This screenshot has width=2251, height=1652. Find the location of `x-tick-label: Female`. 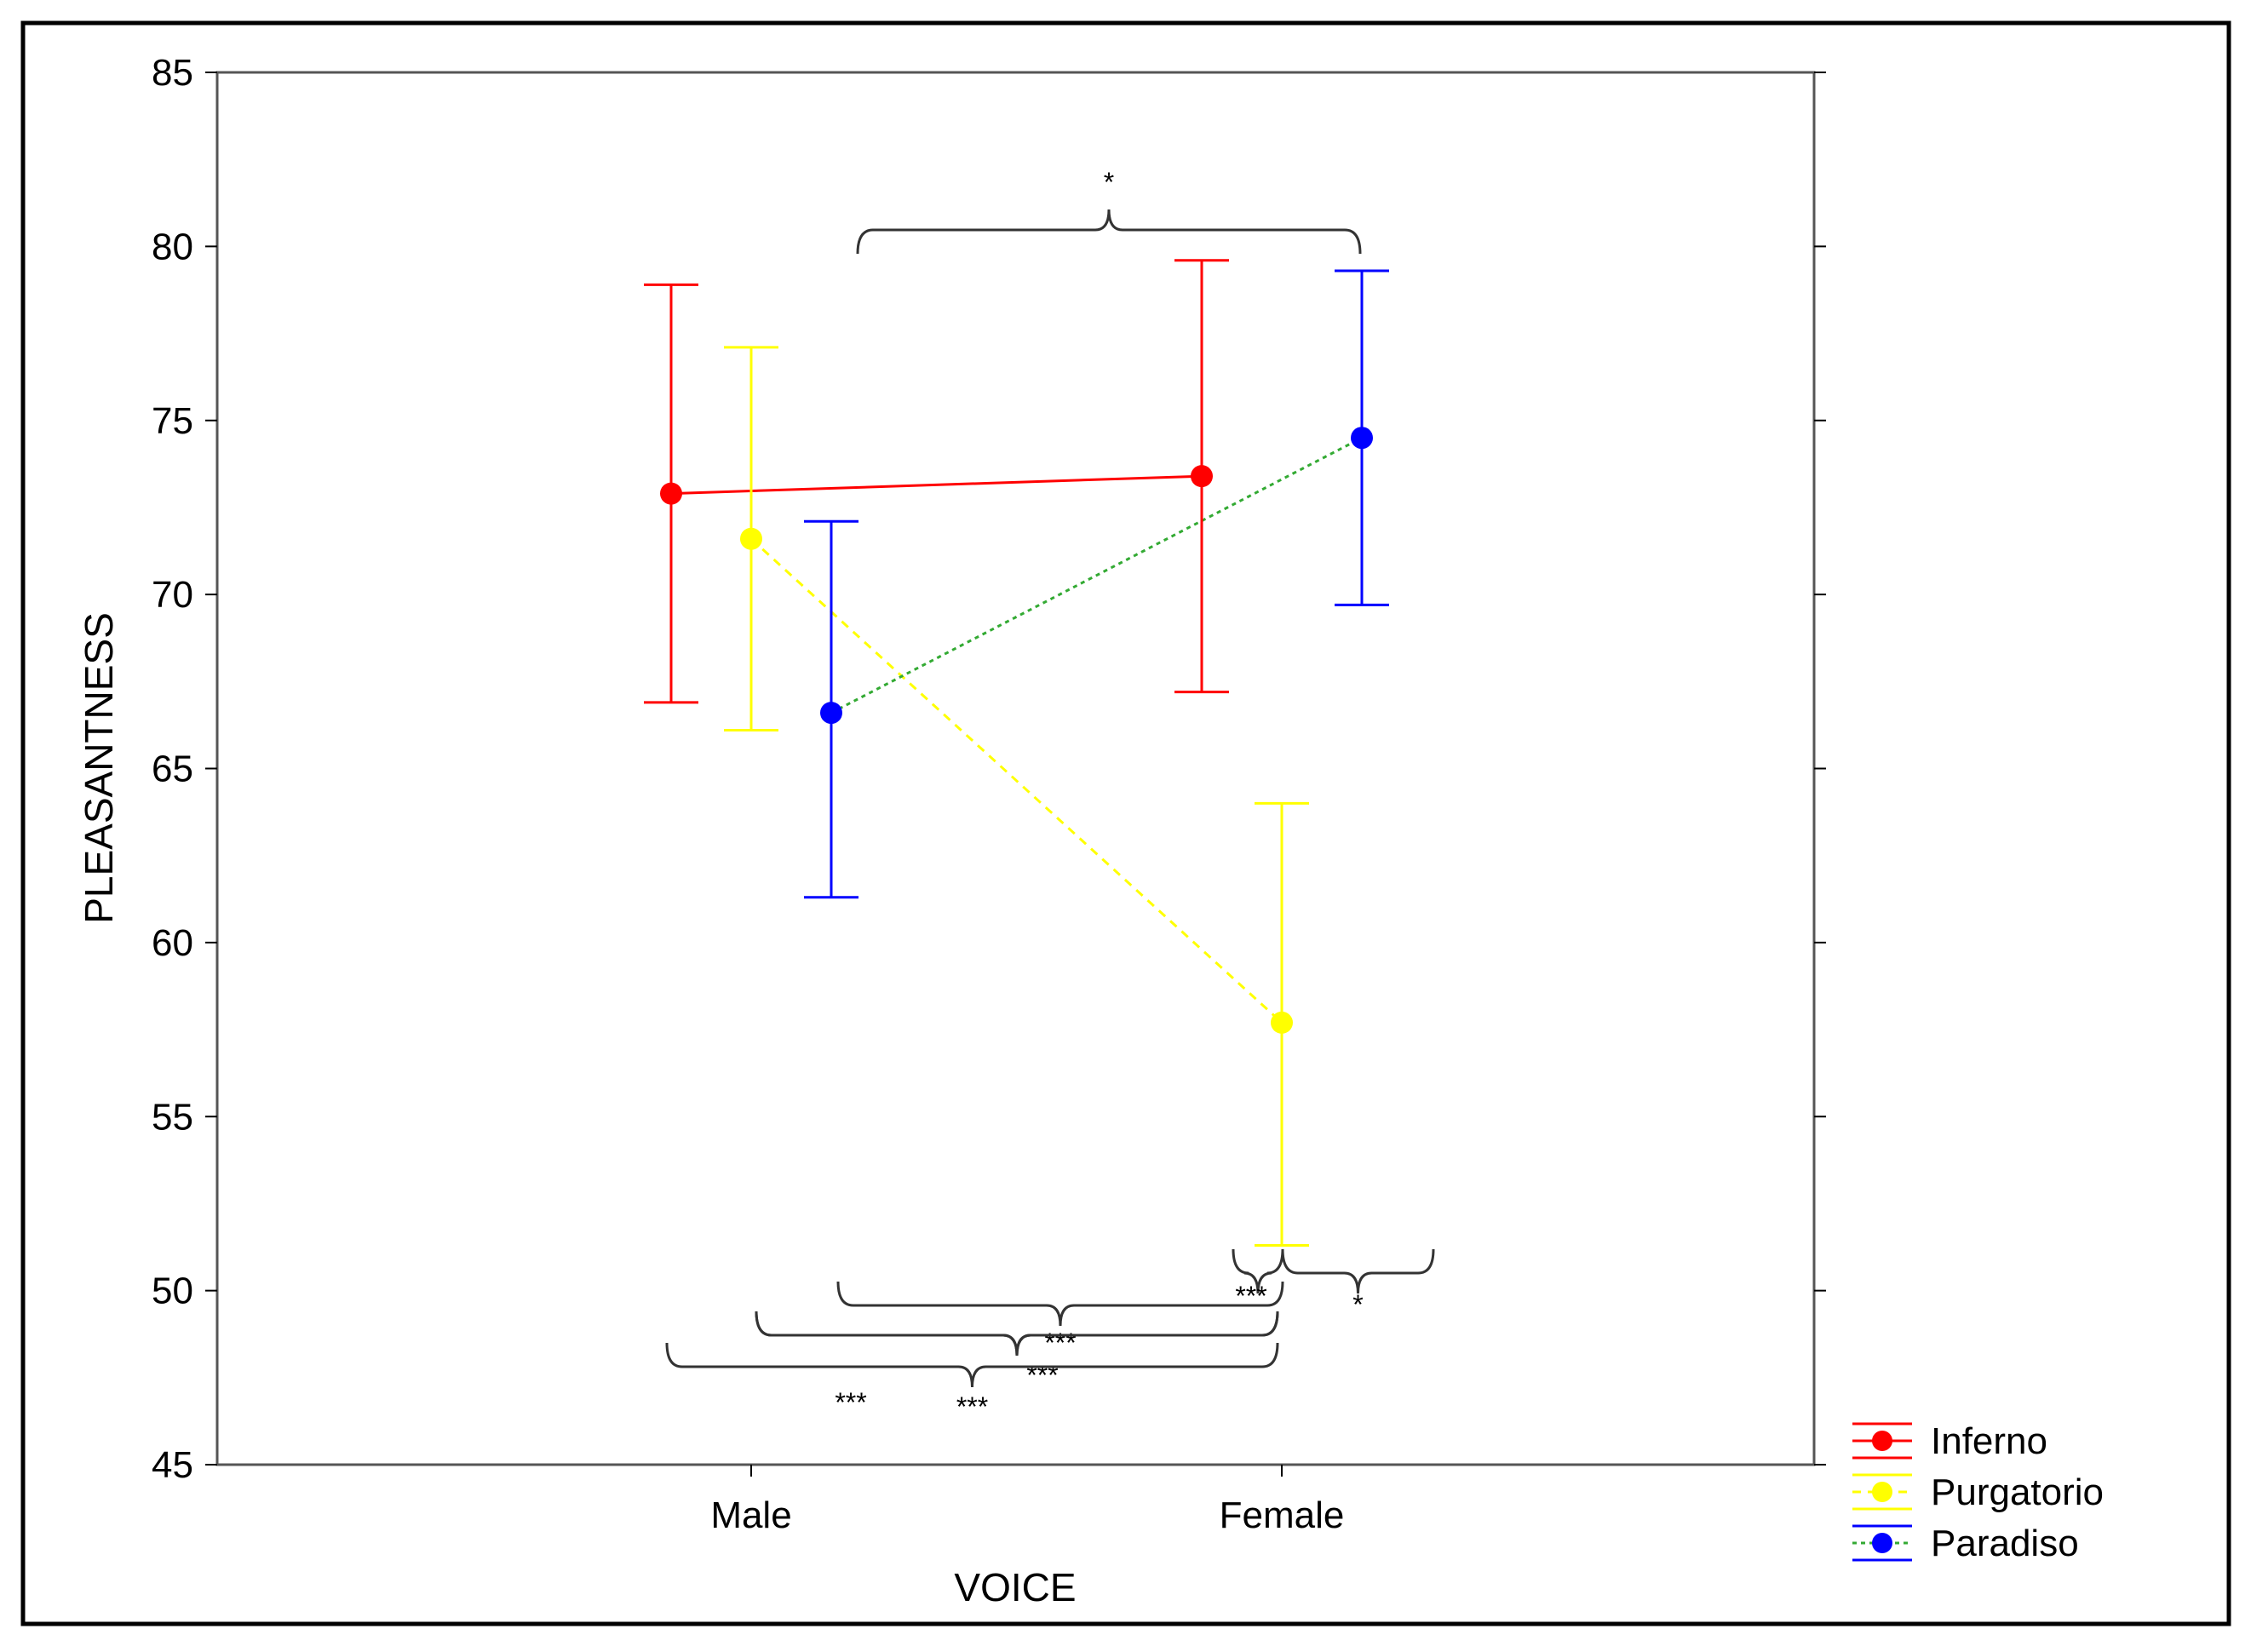

x-tick-label: Female is located at coordinates (1282, 1515).